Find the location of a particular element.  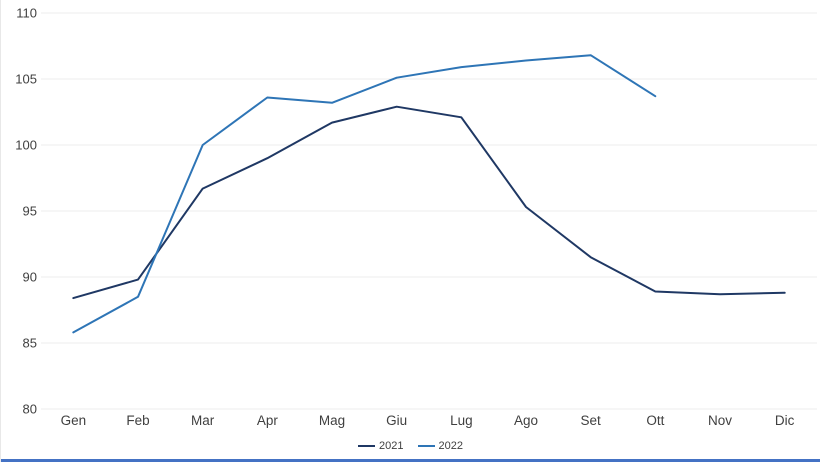

x-tick-label: Gen is located at coordinates (74, 420).